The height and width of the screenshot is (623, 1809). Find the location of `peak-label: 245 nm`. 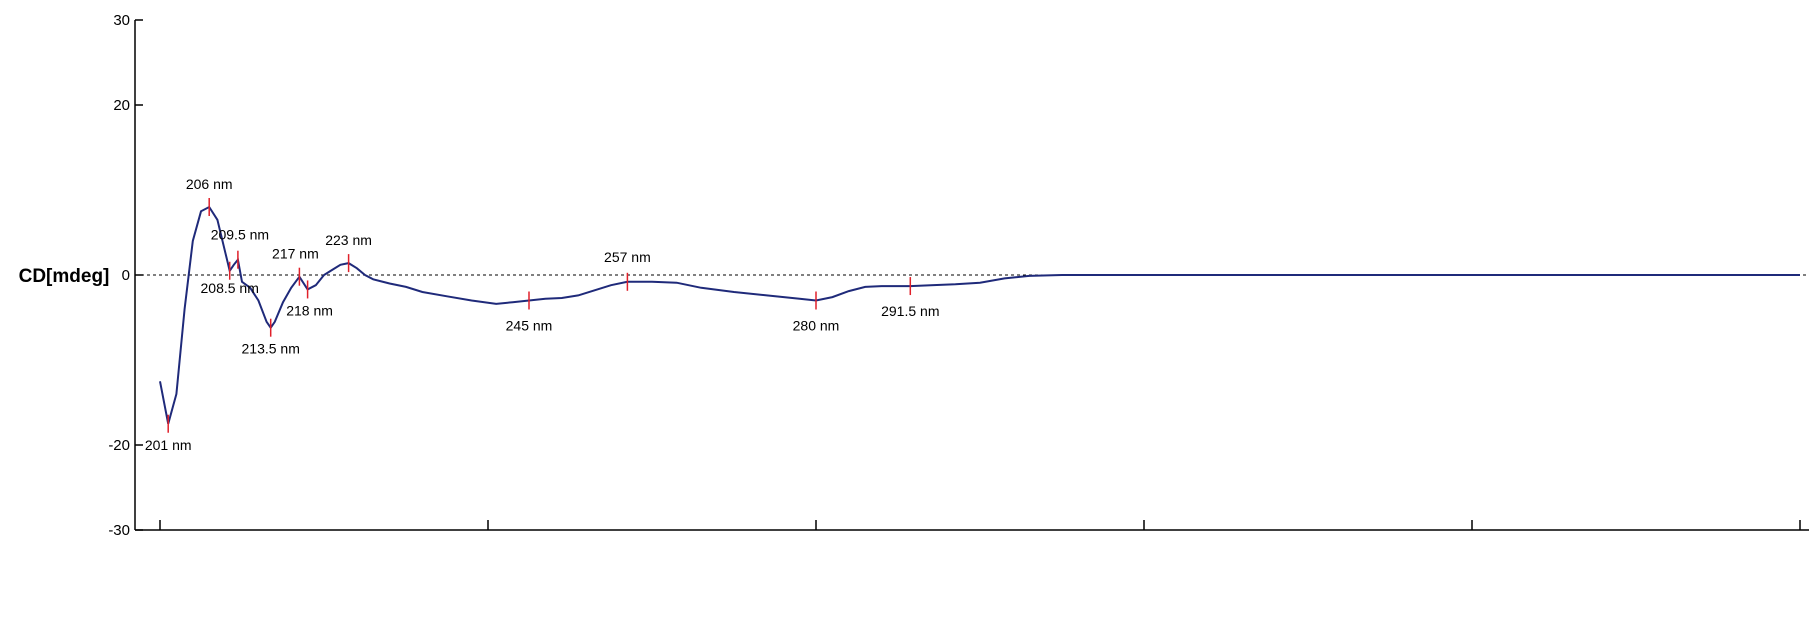

peak-label: 245 nm is located at coordinates (529, 326).